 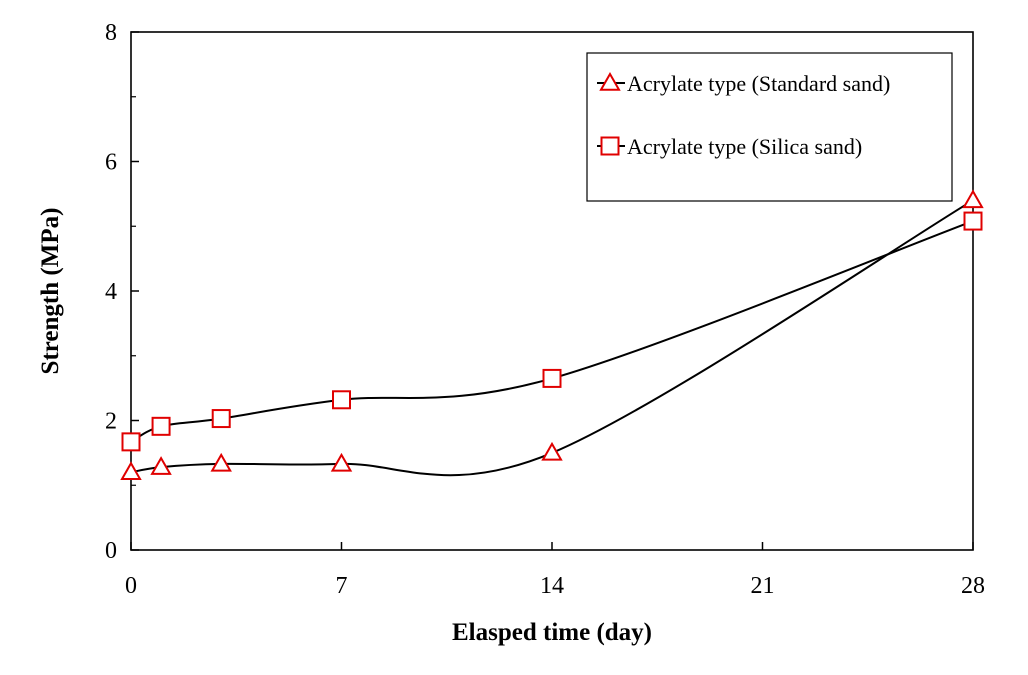 I want to click on legend-entry-1: Acrylate type (Standard sand), so click(x=743, y=83).